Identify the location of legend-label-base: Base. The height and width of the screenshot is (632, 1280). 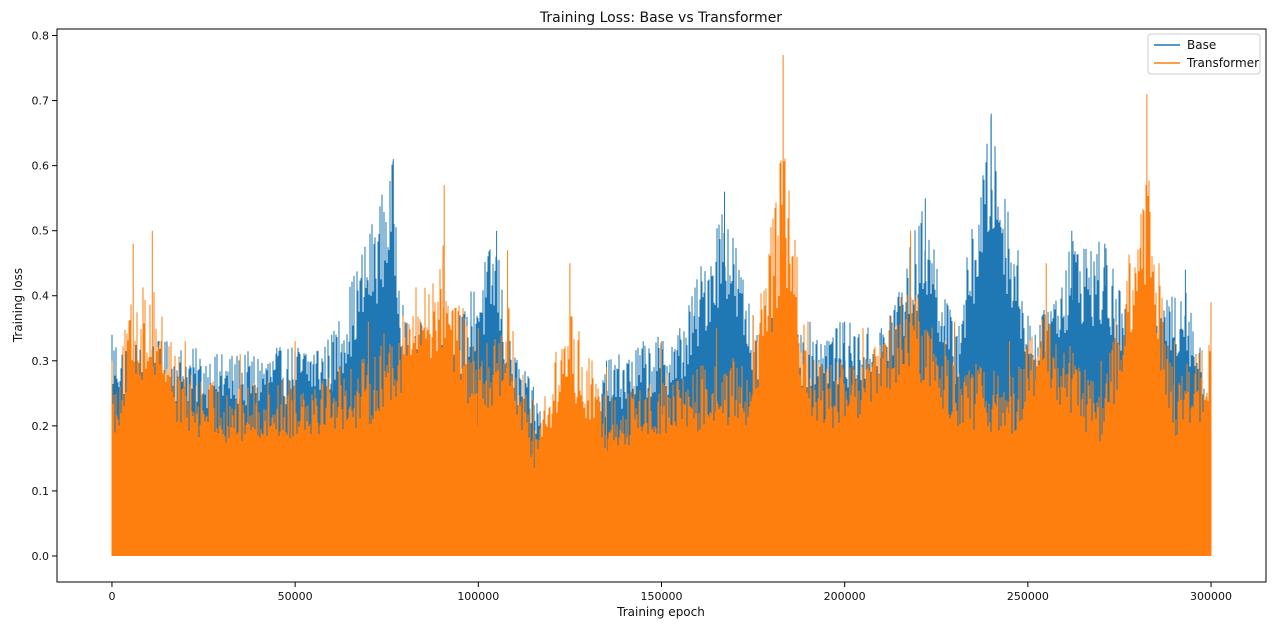
(1201, 45).